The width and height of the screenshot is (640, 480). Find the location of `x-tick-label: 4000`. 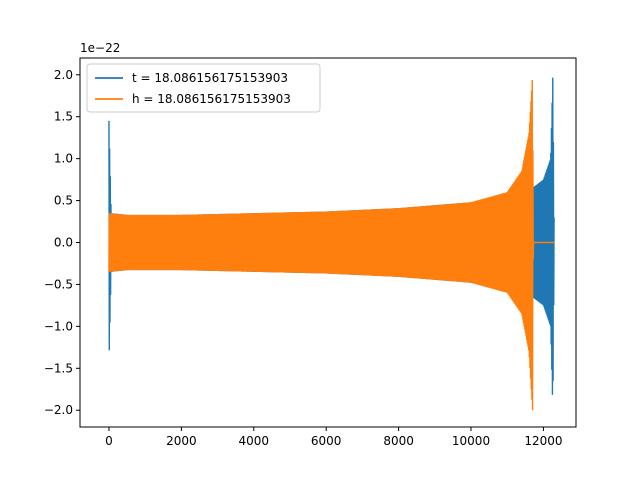

x-tick-label: 4000 is located at coordinates (254, 441).